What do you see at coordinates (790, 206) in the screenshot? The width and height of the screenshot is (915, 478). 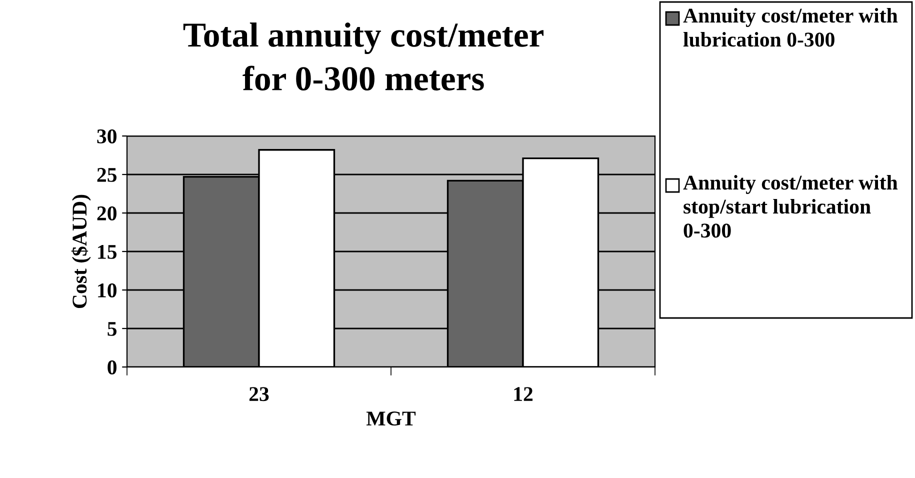 I see `legend-label: Annuity cost/meter with stop/start lubrication 0-300` at bounding box center [790, 206].